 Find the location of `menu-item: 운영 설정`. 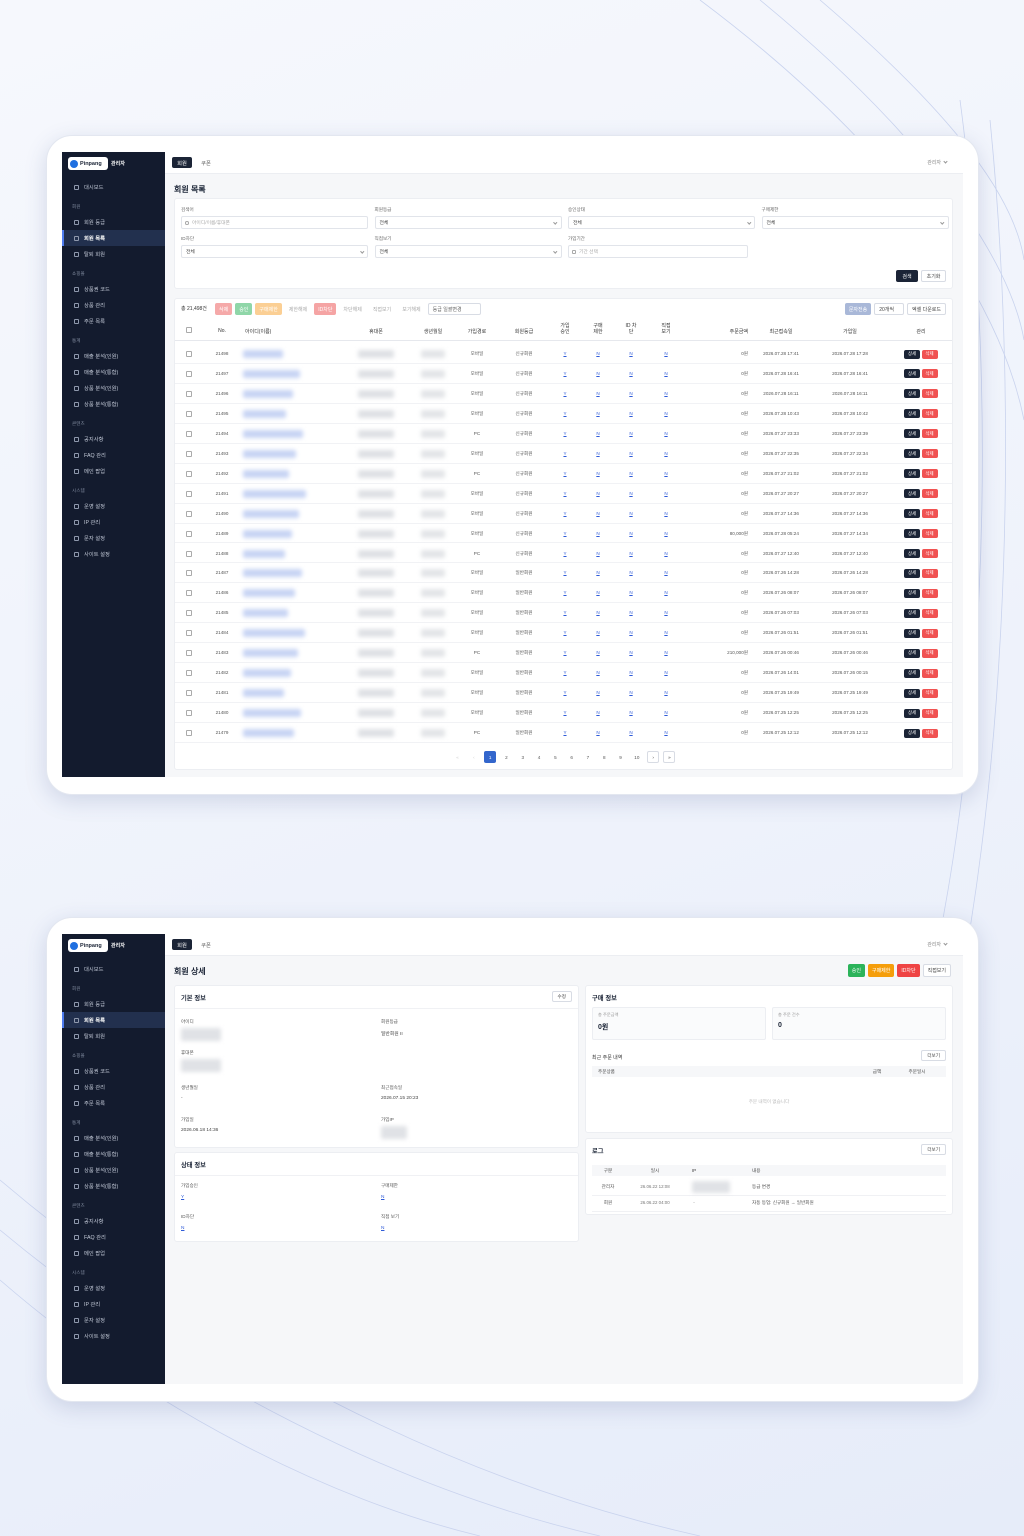

menu-item: 운영 설정 is located at coordinates (113, 1288).